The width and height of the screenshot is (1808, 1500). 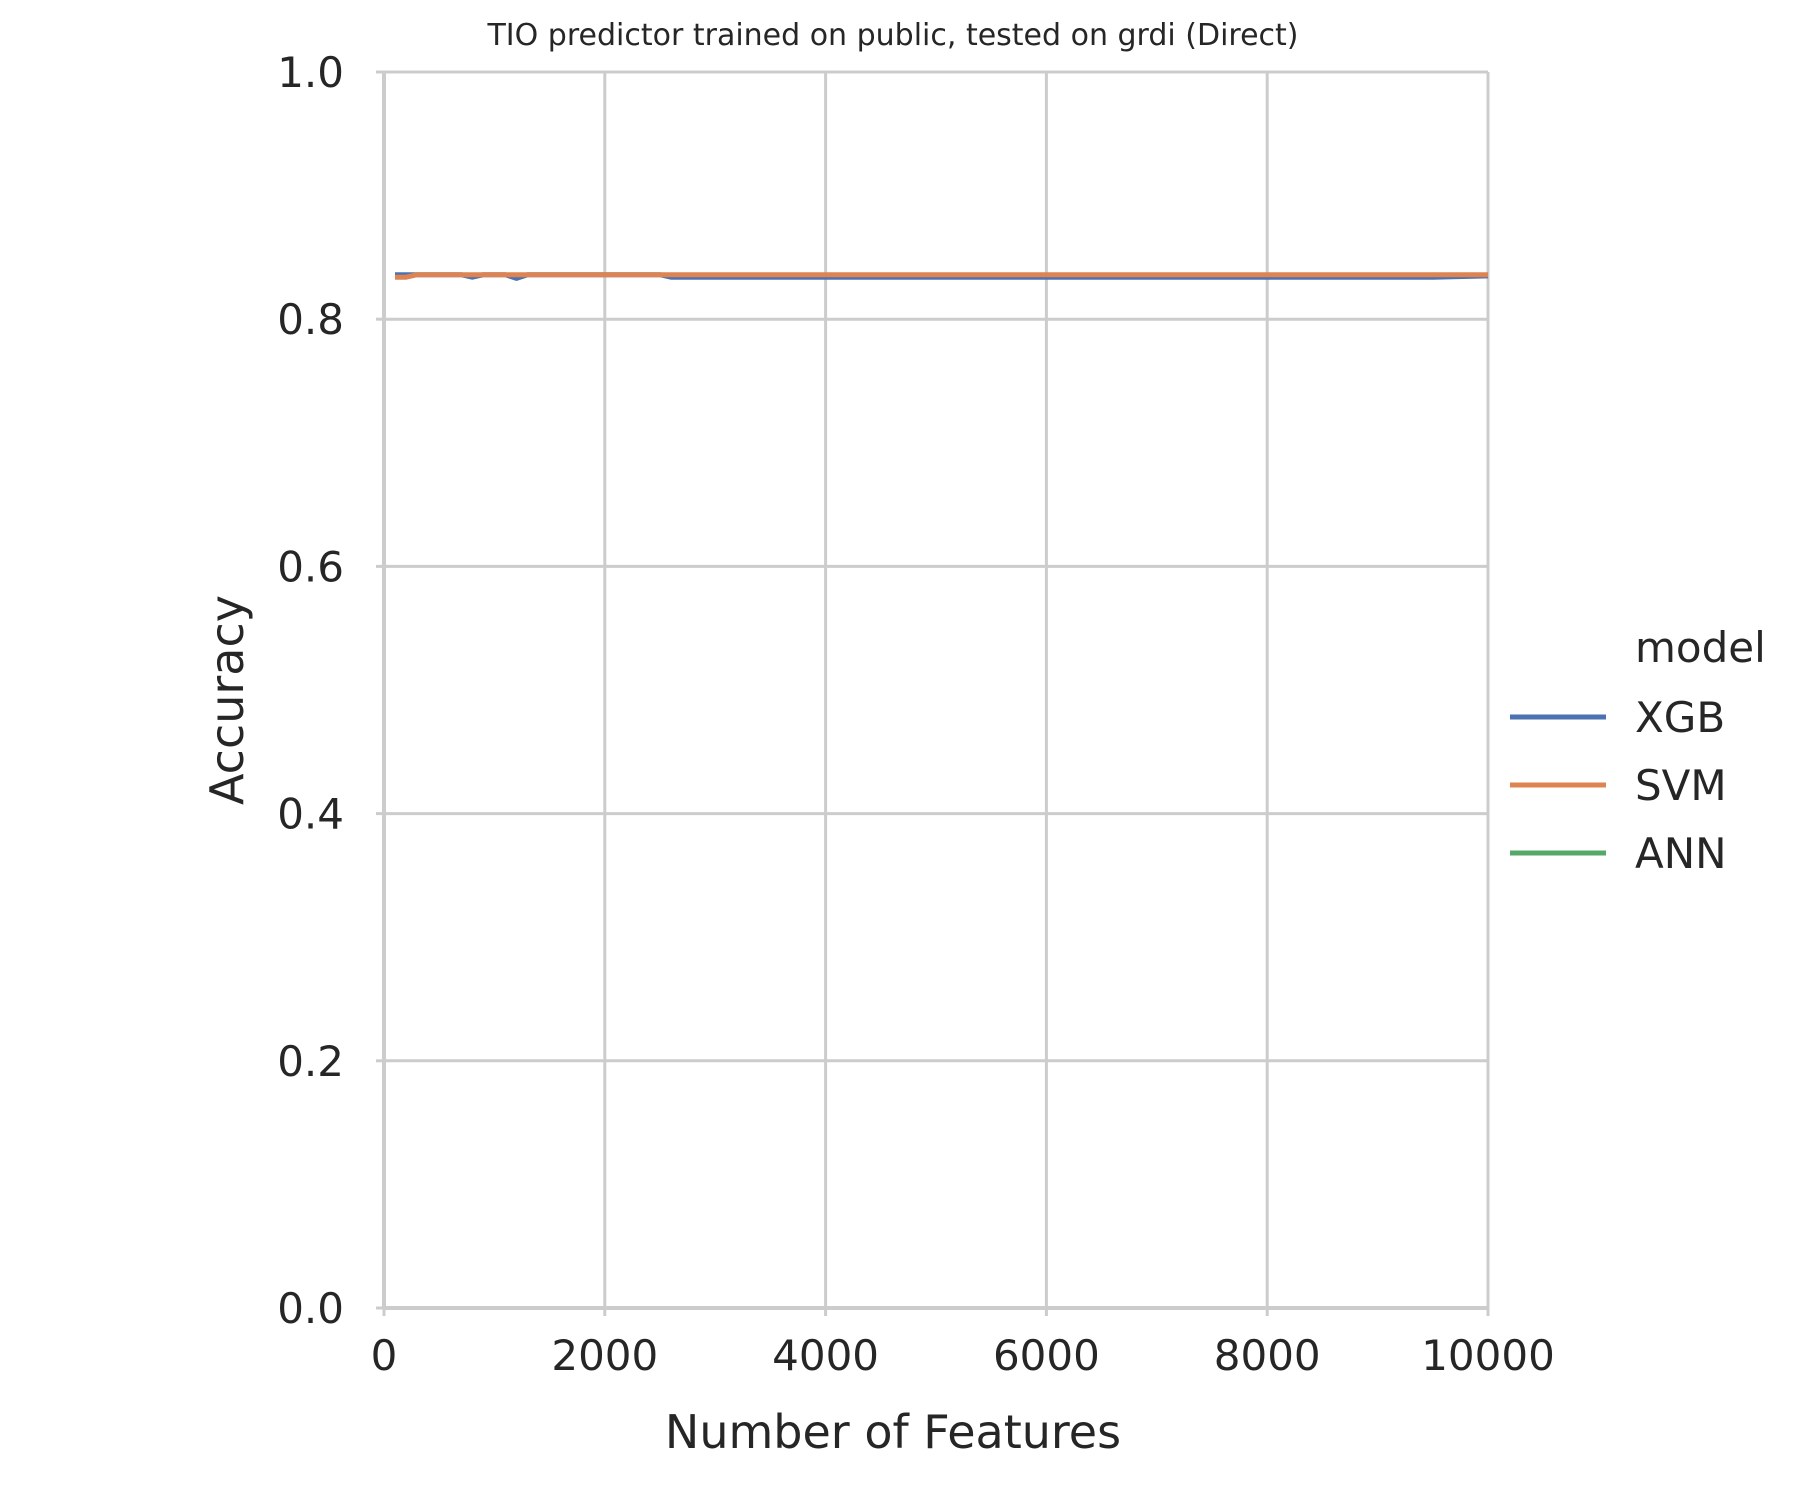 I want to click on x-axis-label: Number of Features, so click(x=893, y=1432).